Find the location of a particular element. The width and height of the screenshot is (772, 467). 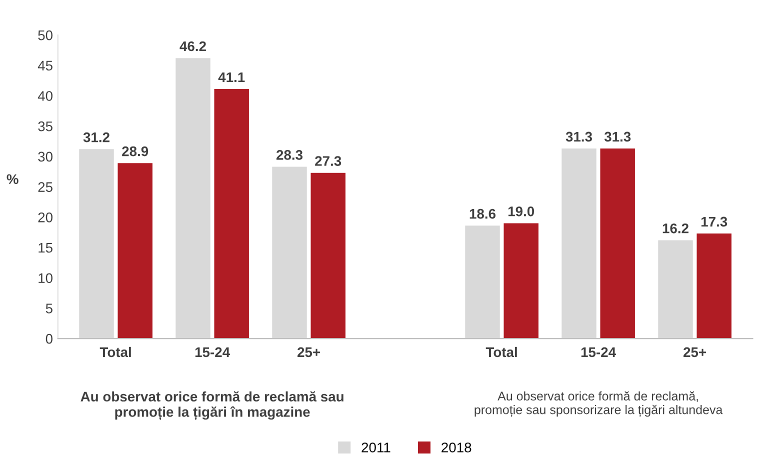

data-label: 41.1 is located at coordinates (231, 77).